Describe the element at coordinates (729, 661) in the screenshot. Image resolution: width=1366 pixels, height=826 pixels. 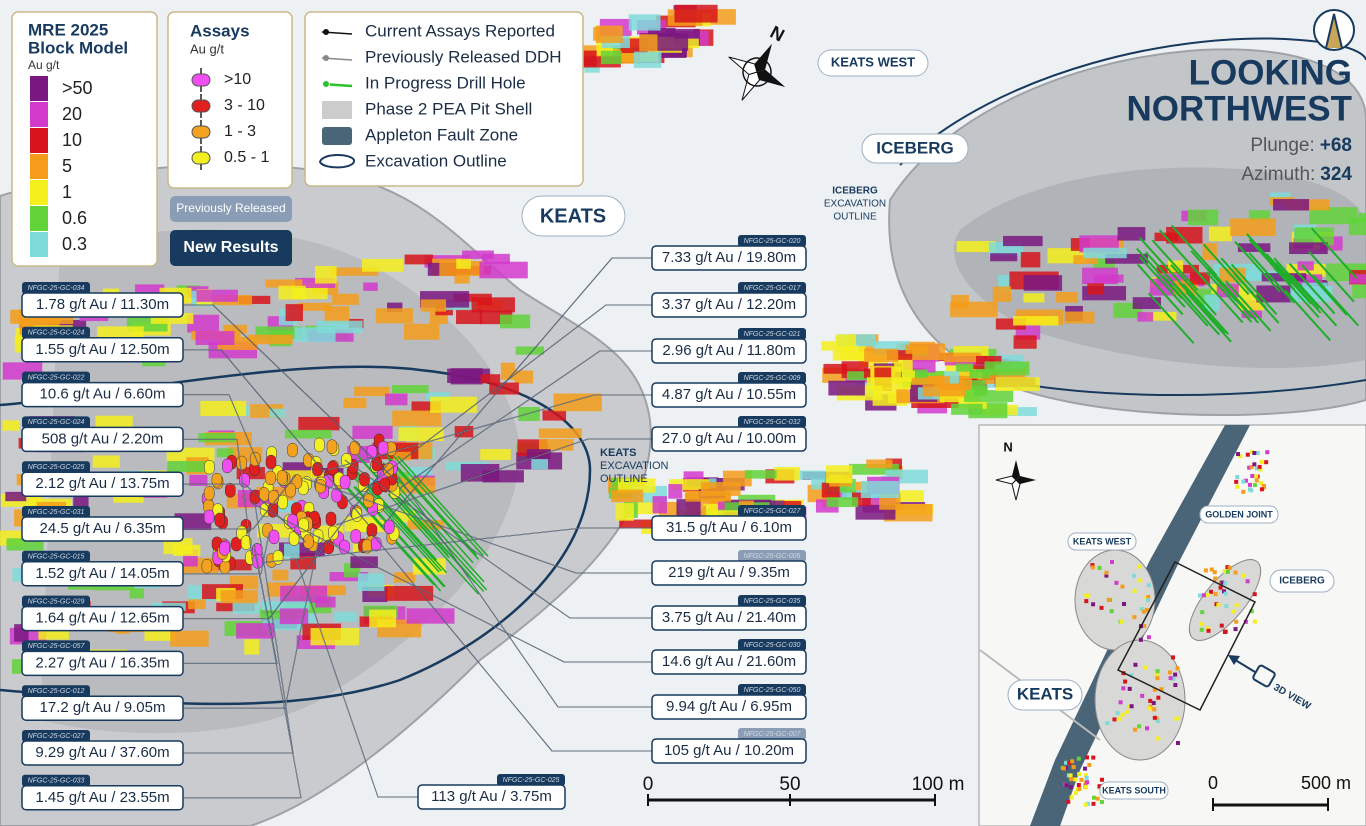
I see `callout-result: 14.6 g/t Au / 21.60m` at that location.